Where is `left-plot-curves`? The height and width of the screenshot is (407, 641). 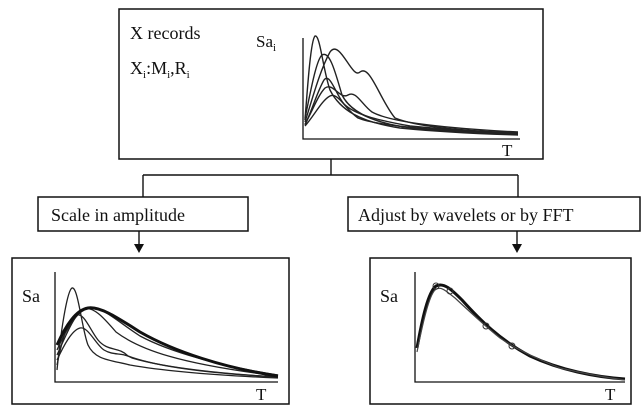
left-plot-curves is located at coordinates (167, 333).